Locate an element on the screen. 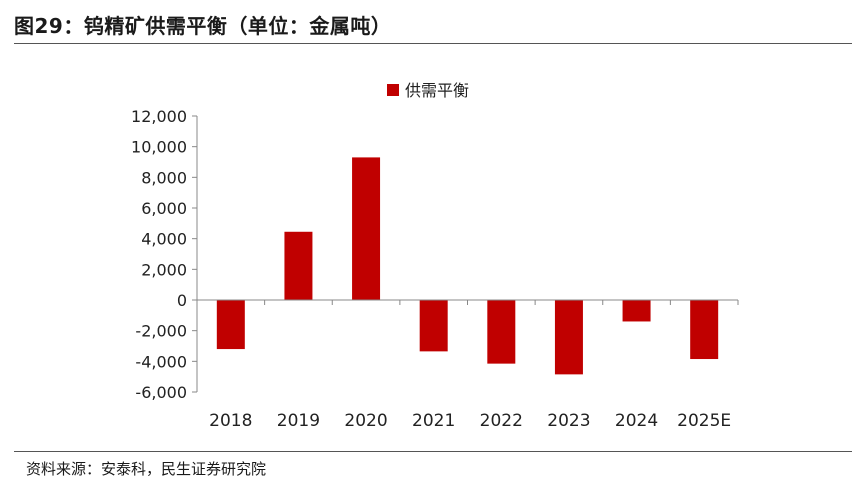 The width and height of the screenshot is (868, 500). y-tick-label: 0 is located at coordinates (182, 300).